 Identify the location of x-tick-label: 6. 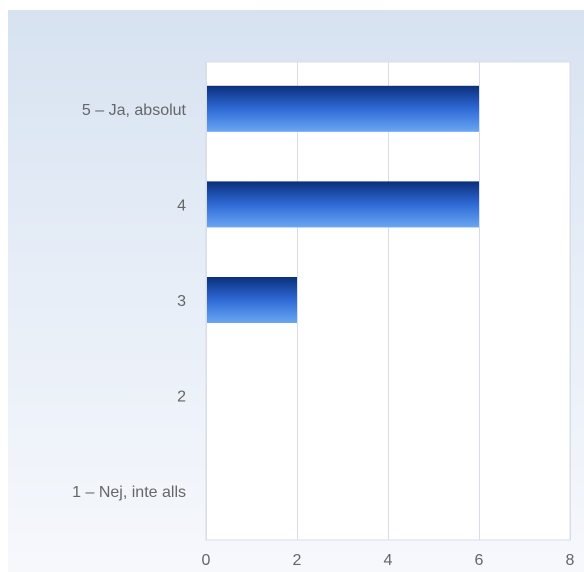
(479, 560).